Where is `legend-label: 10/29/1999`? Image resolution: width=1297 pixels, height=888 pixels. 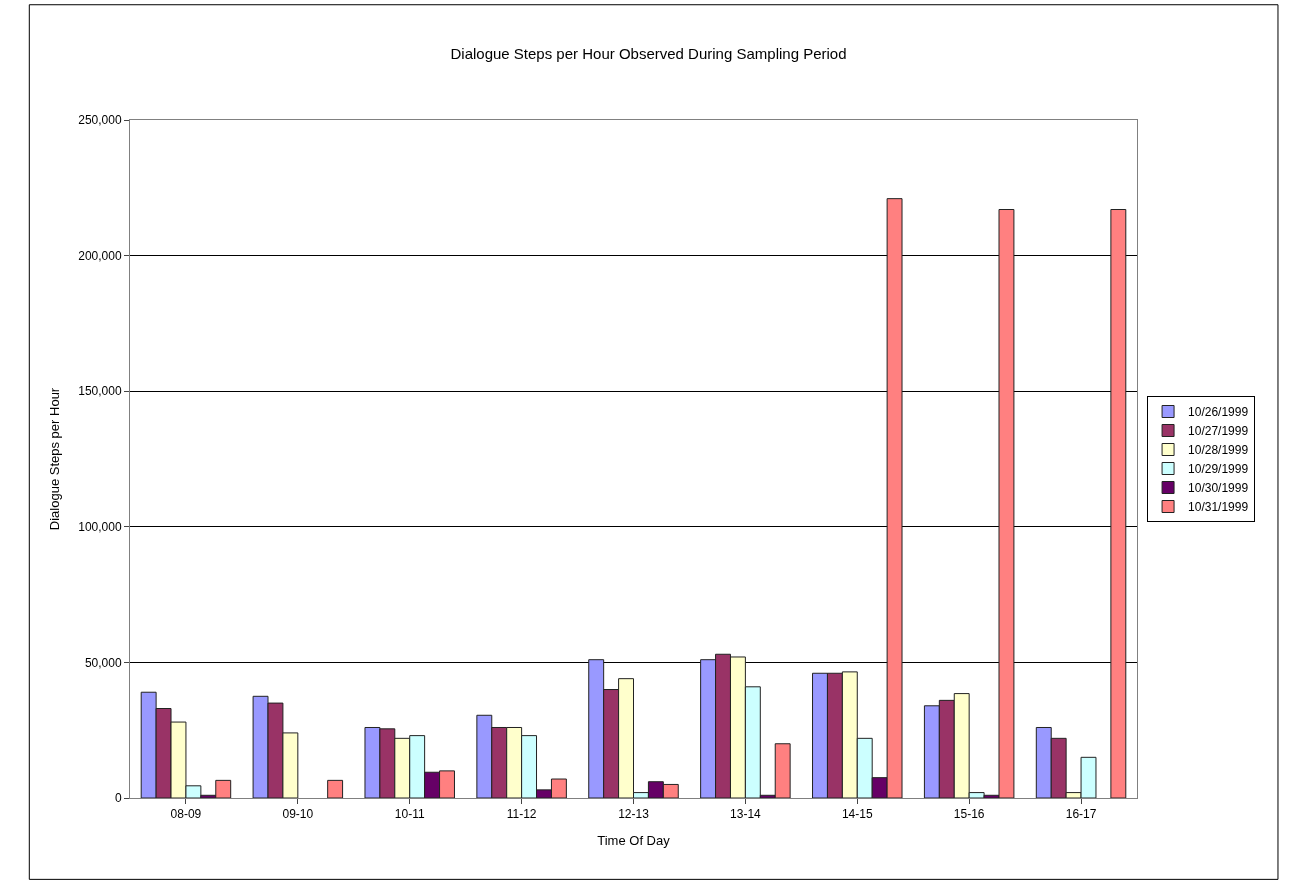
legend-label: 10/29/1999 is located at coordinates (1218, 469).